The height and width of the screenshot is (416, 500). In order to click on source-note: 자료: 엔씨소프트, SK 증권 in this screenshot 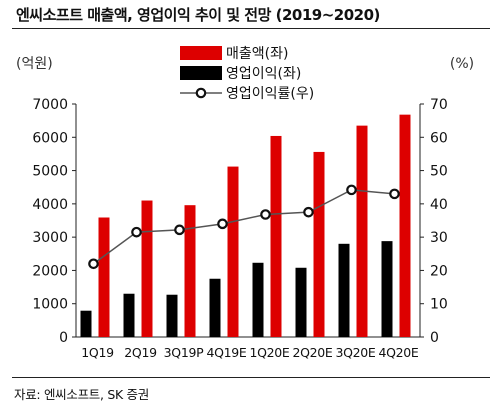, I will do `click(81, 394)`.